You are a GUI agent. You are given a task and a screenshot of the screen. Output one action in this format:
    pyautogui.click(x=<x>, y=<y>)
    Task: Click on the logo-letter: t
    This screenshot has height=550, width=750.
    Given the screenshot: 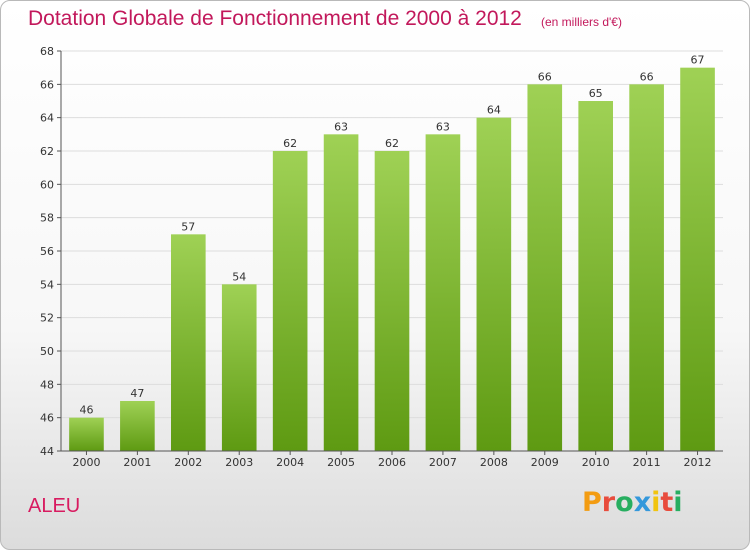 What is the action you would take?
    pyautogui.click(x=667, y=502)
    